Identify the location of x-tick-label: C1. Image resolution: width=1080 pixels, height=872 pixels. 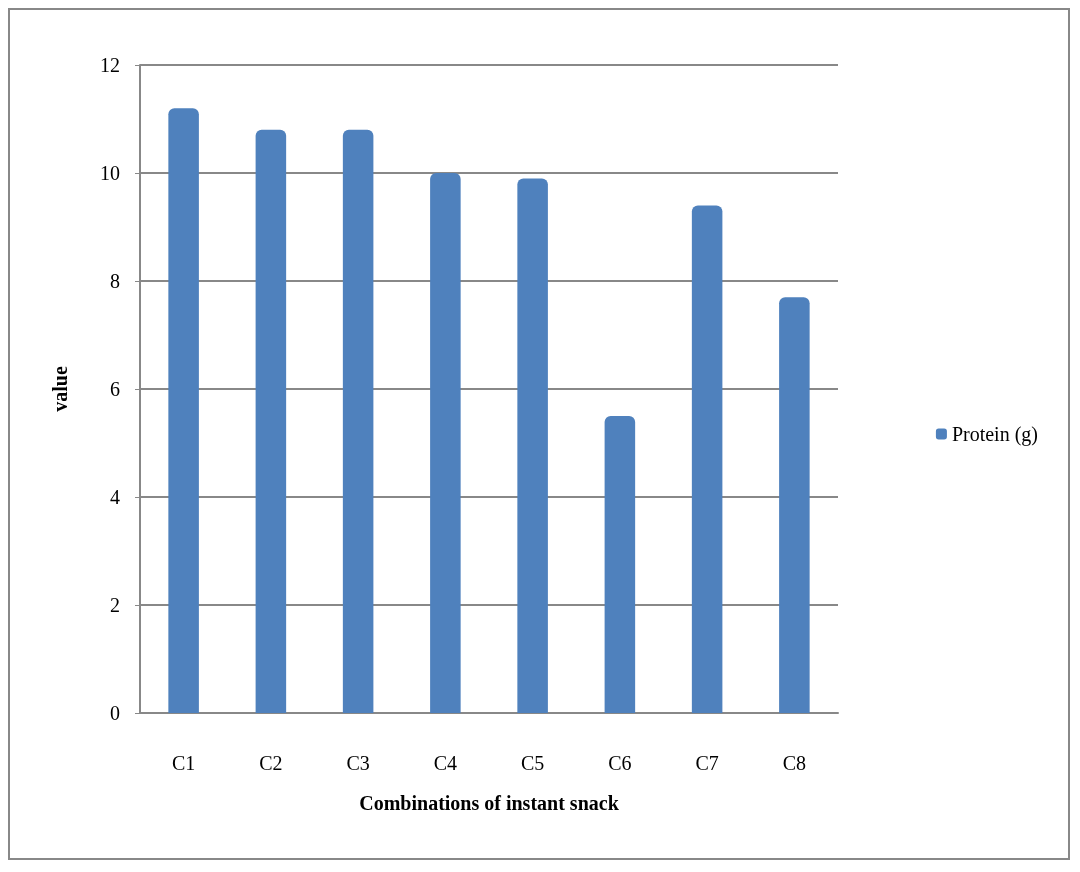
(183, 763).